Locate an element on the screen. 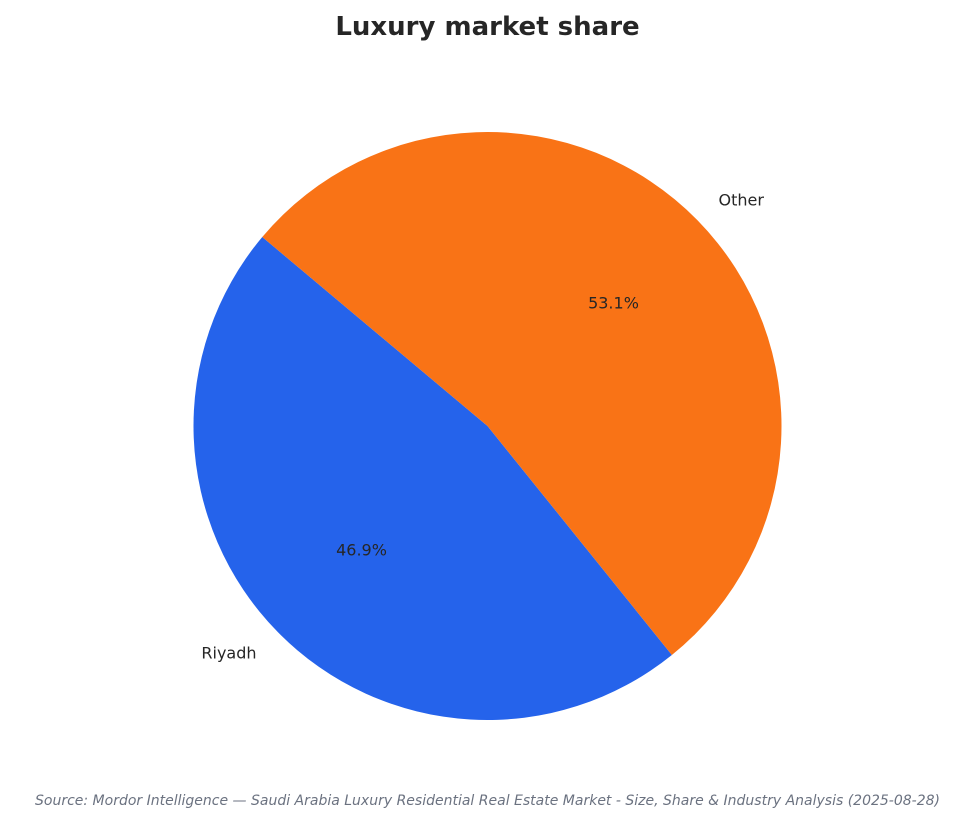  pie-slice-label: Riyadh is located at coordinates (228, 652).